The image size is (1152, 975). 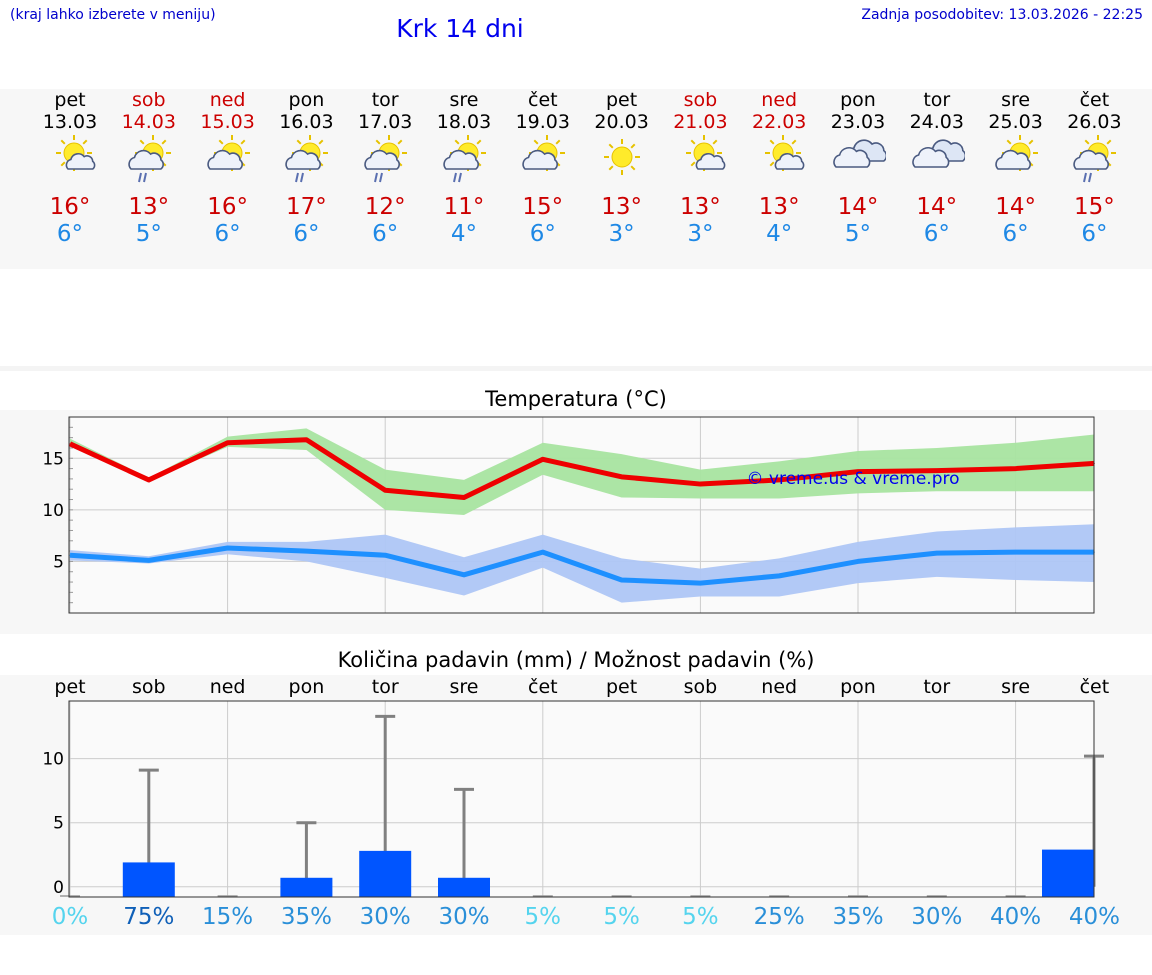 What do you see at coordinates (1094, 207) in the screenshot?
I see `temp-max: 15°` at bounding box center [1094, 207].